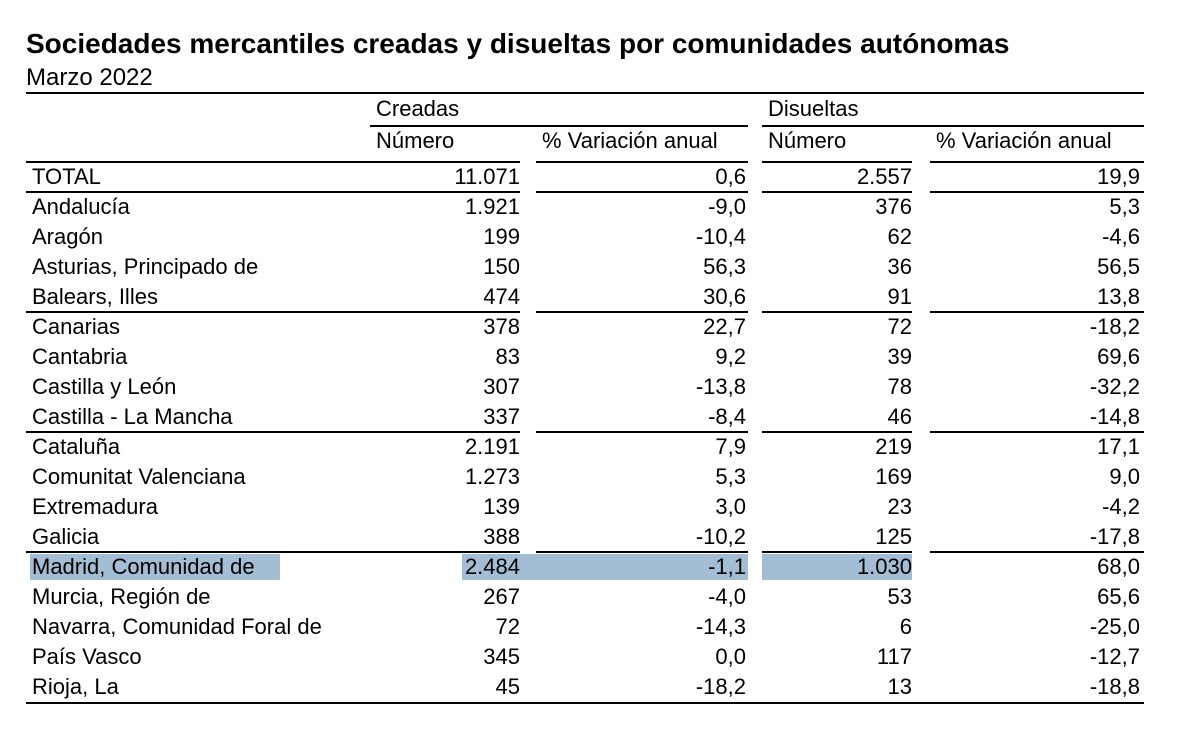 Image resolution: width=1182 pixels, height=736 pixels. I want to click on table-row: Madrid, Comunidad de 2.484 -1,1 1.030 68,0, so click(591, 567).